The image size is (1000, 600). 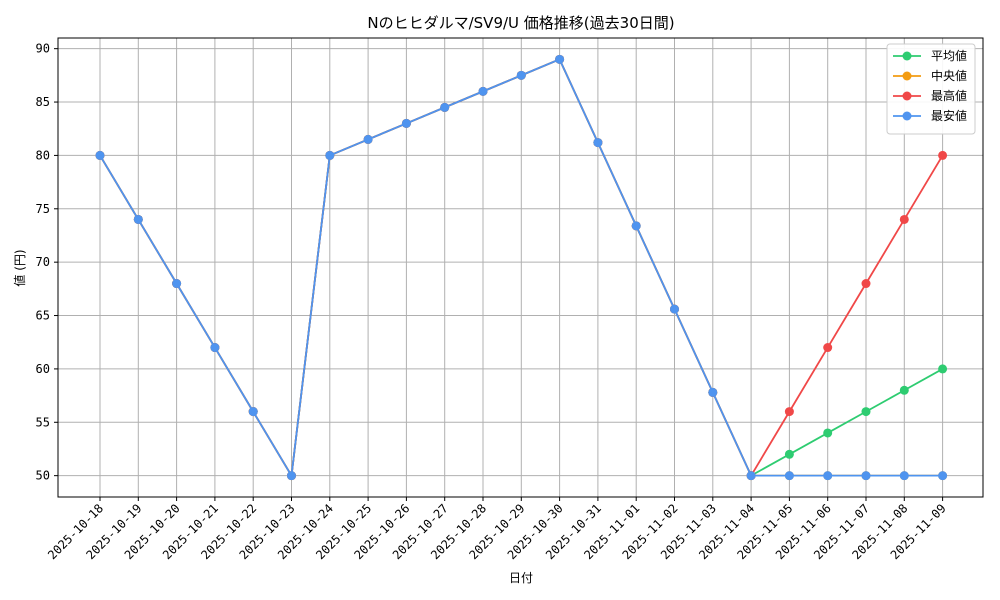 What do you see at coordinates (520, 23) in the screenshot?
I see `chart-title: Nのヒヒダルマ/SV9/U 価格推移(過去30日間)` at bounding box center [520, 23].